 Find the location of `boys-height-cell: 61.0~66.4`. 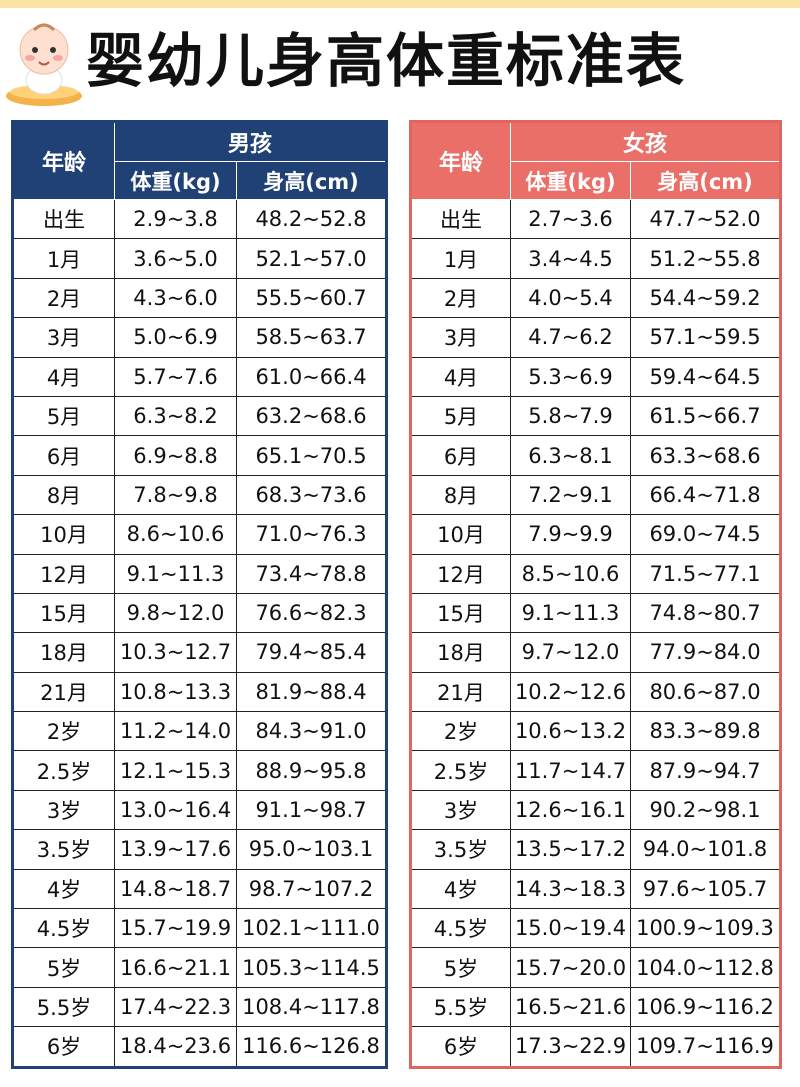

boys-height-cell: 61.0~66.4 is located at coordinates (311, 376).